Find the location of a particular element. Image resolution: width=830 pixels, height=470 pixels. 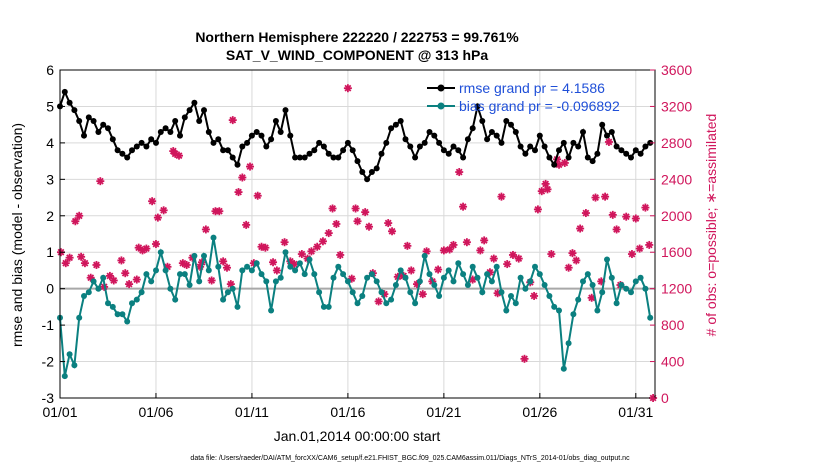

x-axis-label: Jan.01,2014 00:00:00 start is located at coordinates (357, 436).